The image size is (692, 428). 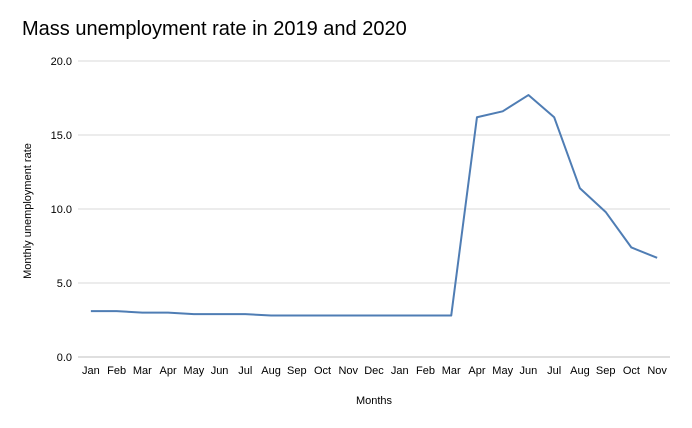 I want to click on y-tick-label: 0.0, so click(x=64, y=358).